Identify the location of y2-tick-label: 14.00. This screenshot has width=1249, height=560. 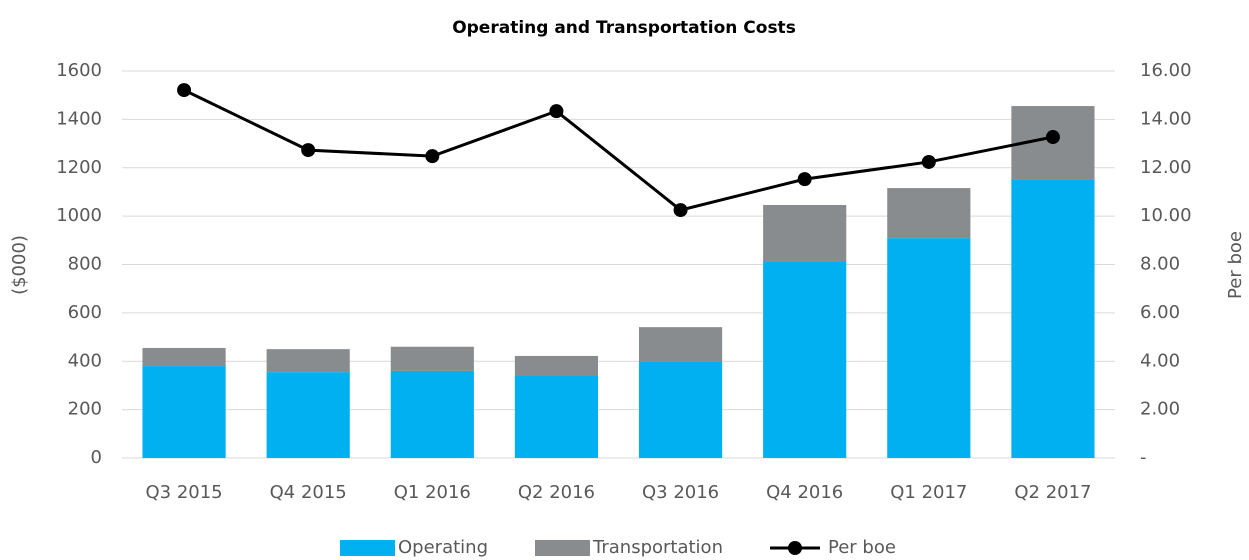
(1166, 118).